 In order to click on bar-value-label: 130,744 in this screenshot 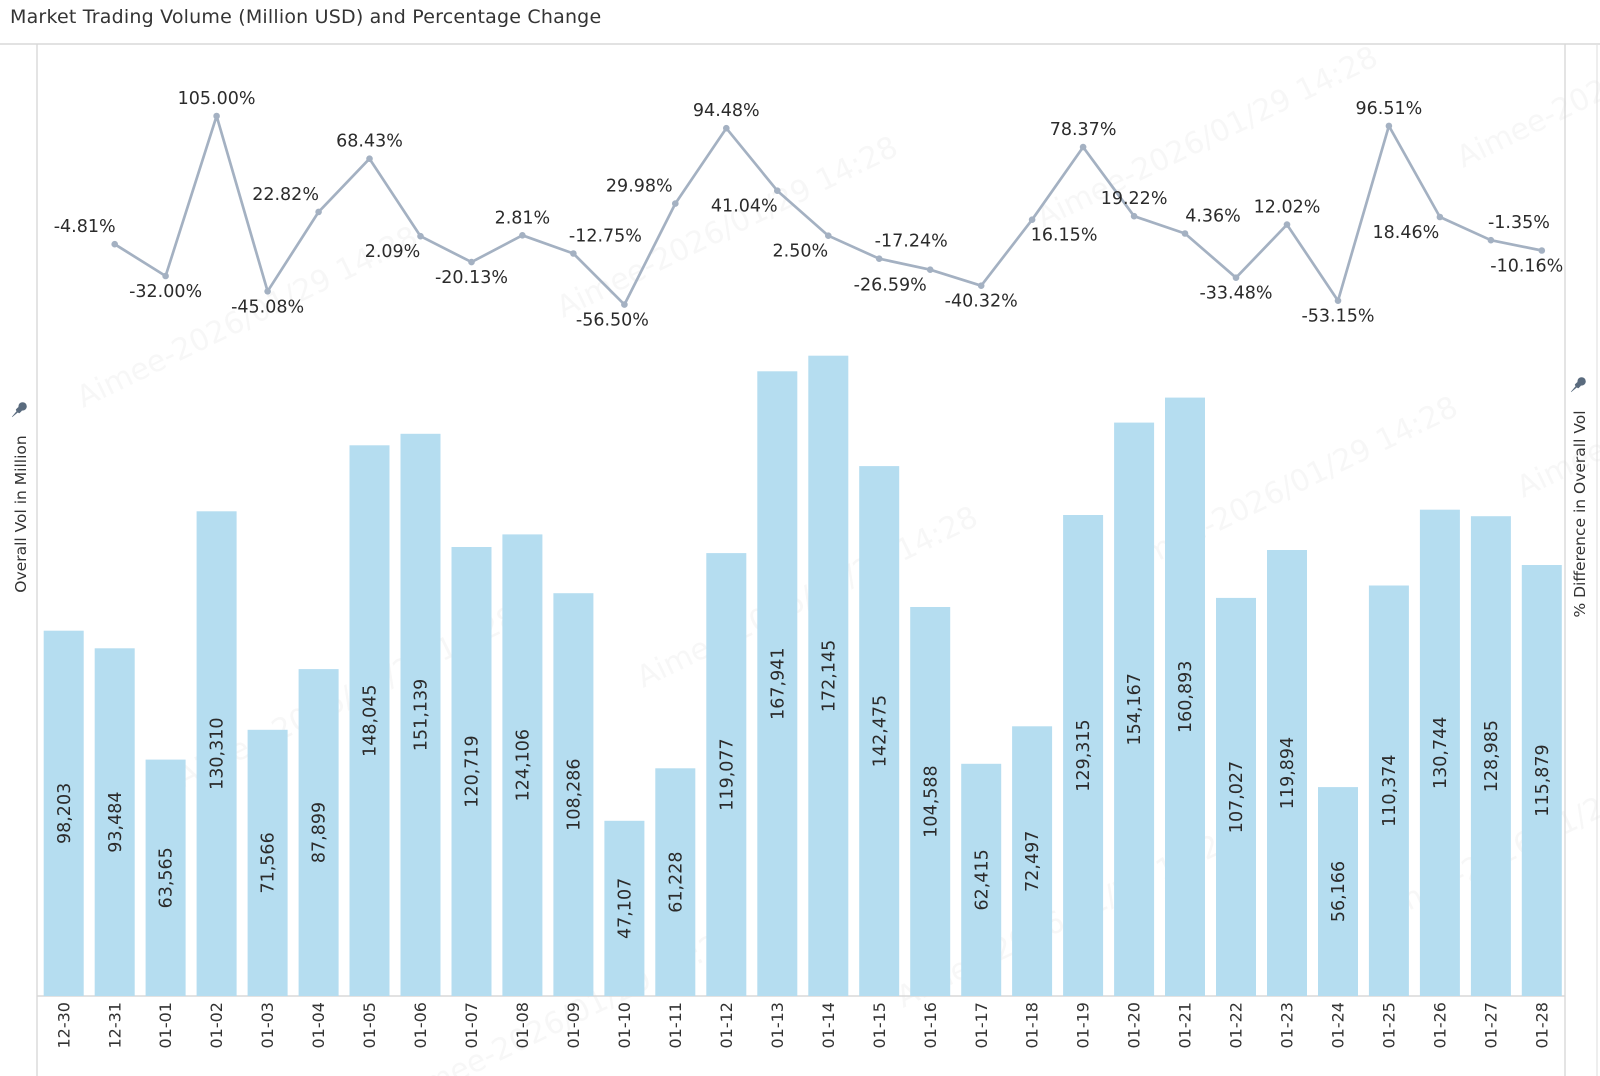, I will do `click(1441, 753)`.